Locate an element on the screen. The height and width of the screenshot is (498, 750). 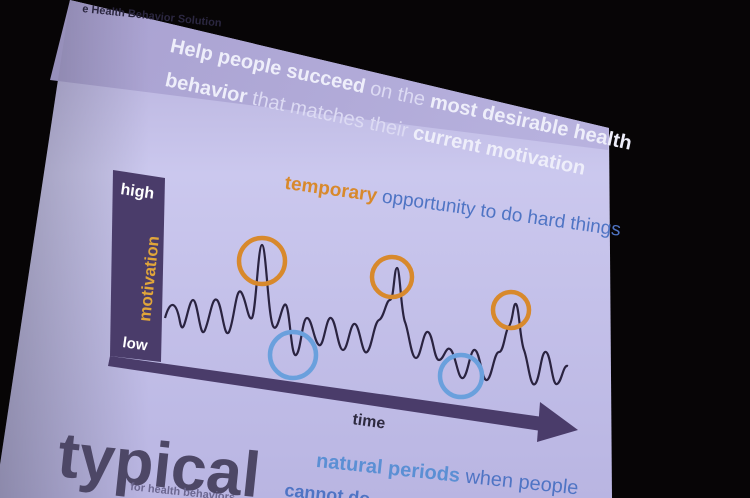
motivation-axis-bar is located at coordinates (137, 266).